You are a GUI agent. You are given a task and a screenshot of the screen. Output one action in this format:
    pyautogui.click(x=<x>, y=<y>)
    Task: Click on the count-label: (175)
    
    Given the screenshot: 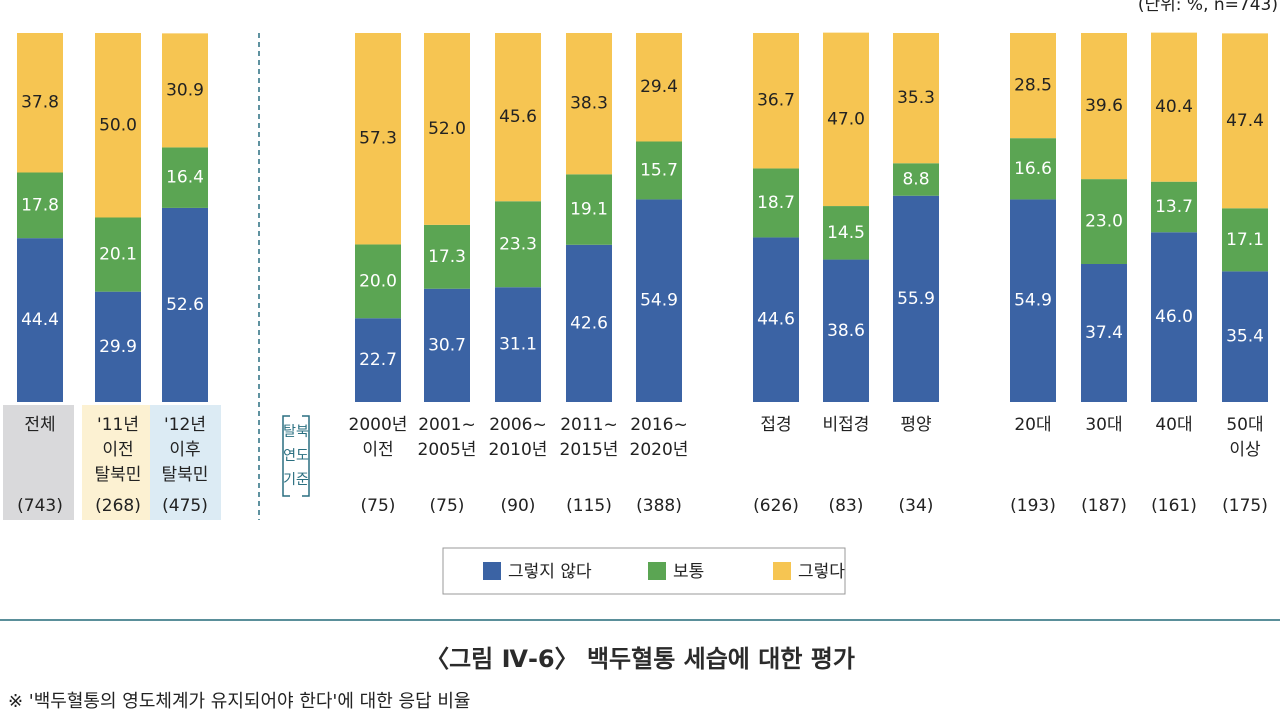 What is the action you would take?
    pyautogui.click(x=1245, y=506)
    